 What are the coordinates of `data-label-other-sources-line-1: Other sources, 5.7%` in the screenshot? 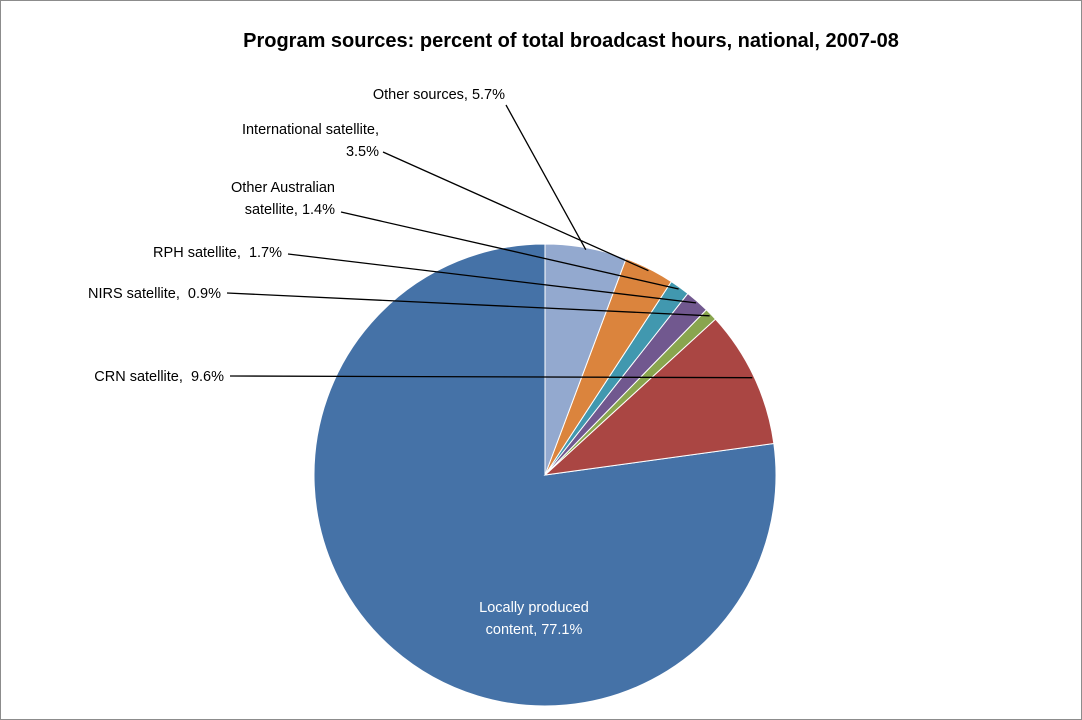 It's located at (439, 95).